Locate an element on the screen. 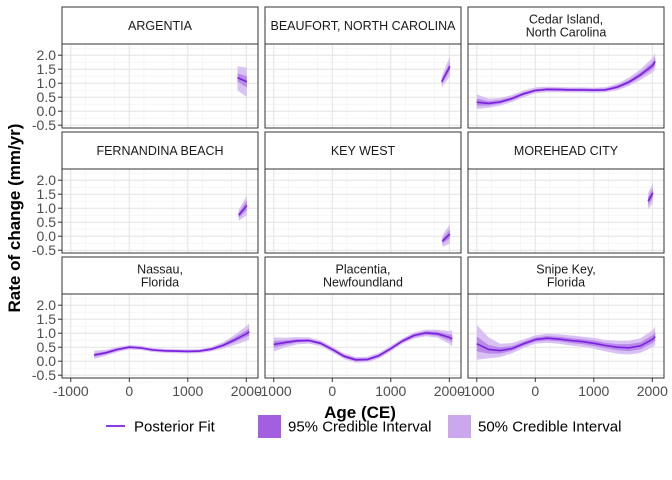  strip-title: BEAUFORT, NORTH CAROLINA is located at coordinates (364, 26).